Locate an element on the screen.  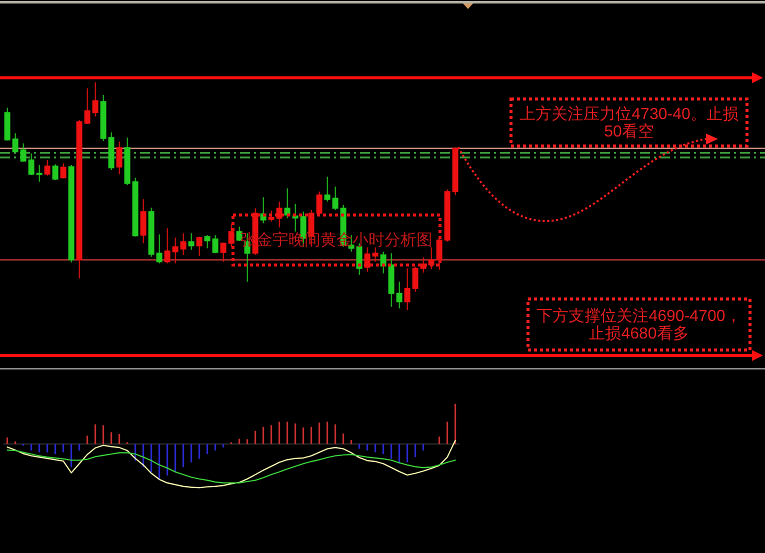
text: 上方关注压力位4730-40。止损50看空 is located at coordinates (629, 122).